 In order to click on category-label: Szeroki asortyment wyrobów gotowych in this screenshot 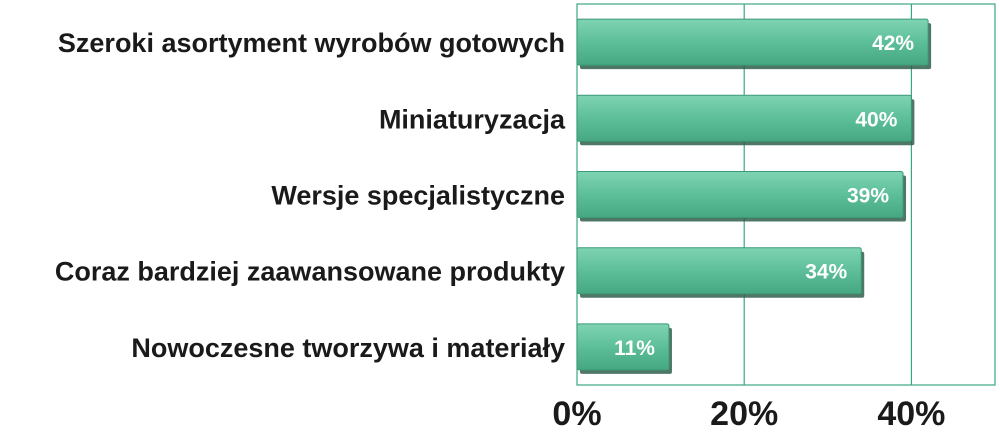, I will do `click(311, 43)`.